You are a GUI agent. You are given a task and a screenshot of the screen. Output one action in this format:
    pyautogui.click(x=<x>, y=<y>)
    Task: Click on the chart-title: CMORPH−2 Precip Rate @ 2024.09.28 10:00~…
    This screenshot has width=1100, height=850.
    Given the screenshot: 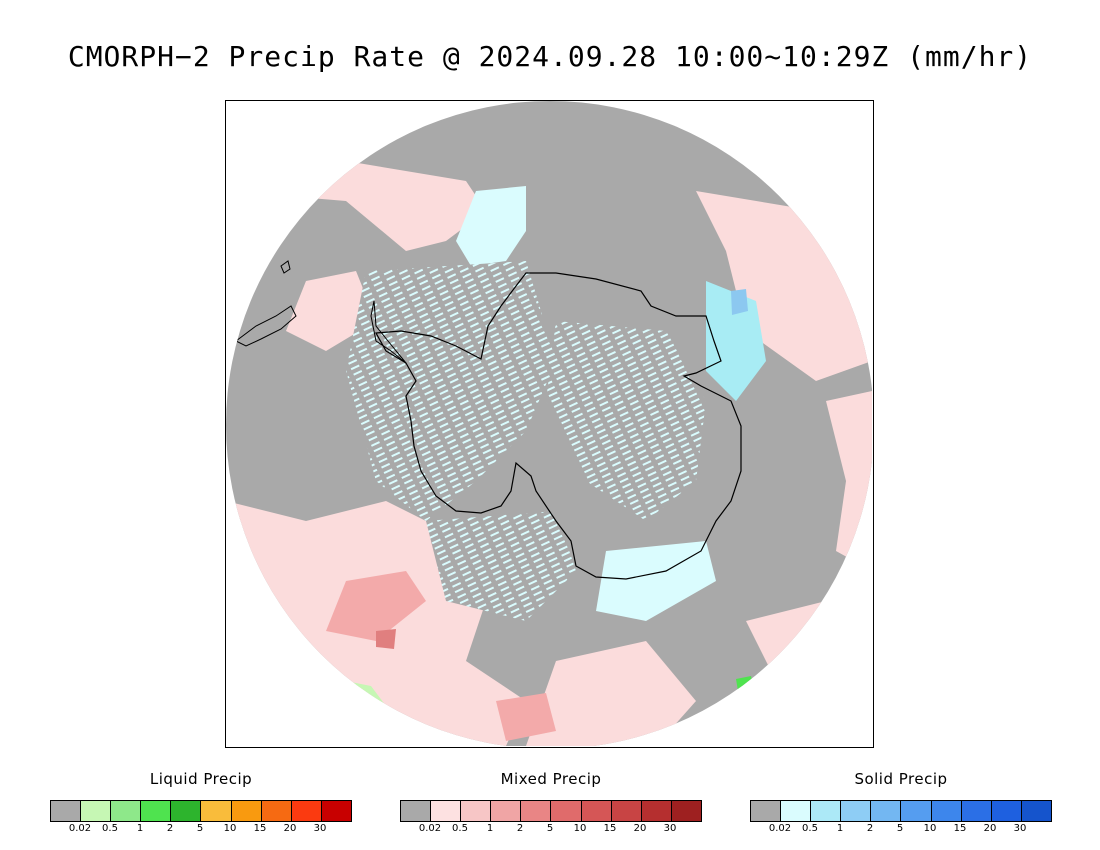 What is the action you would take?
    pyautogui.click(x=550, y=56)
    